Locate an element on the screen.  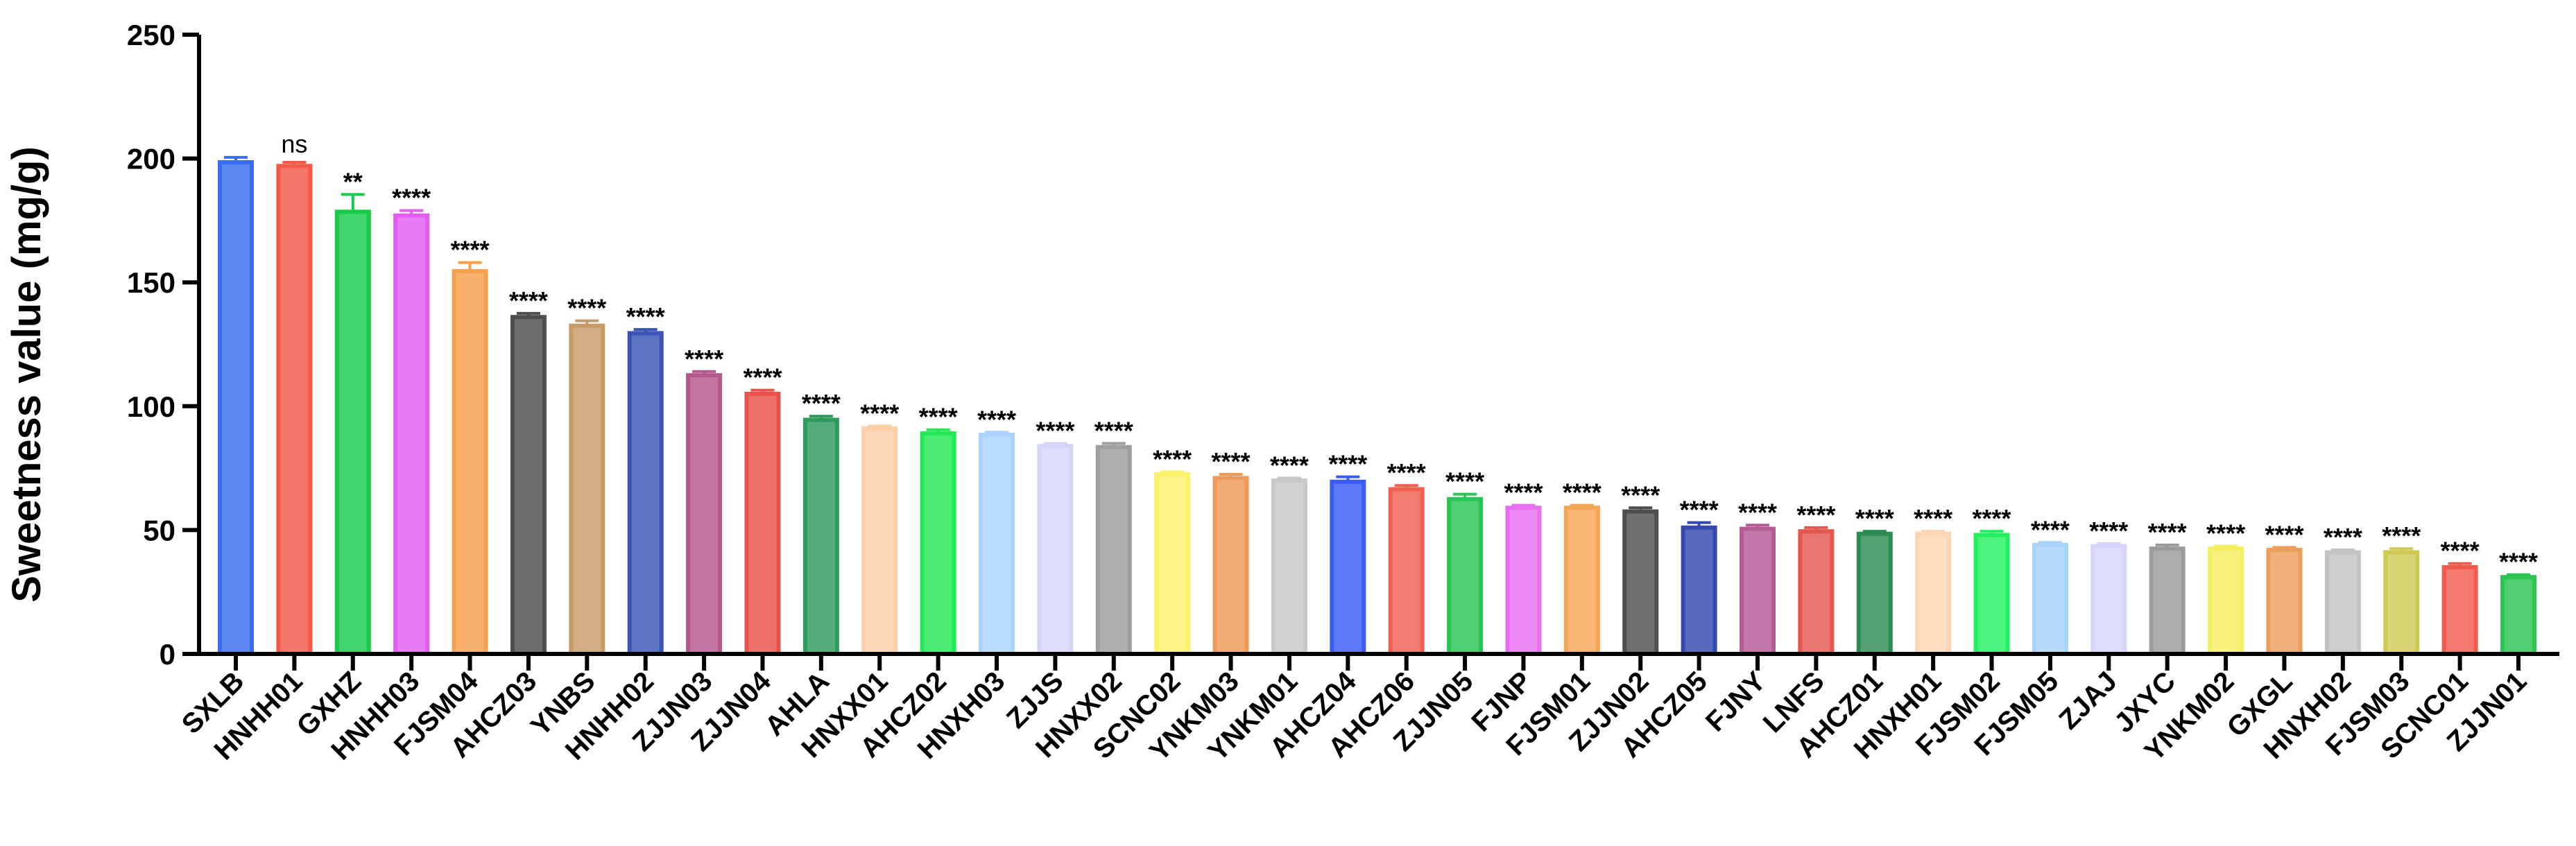
y-tick-label: 250 is located at coordinates (151, 35).